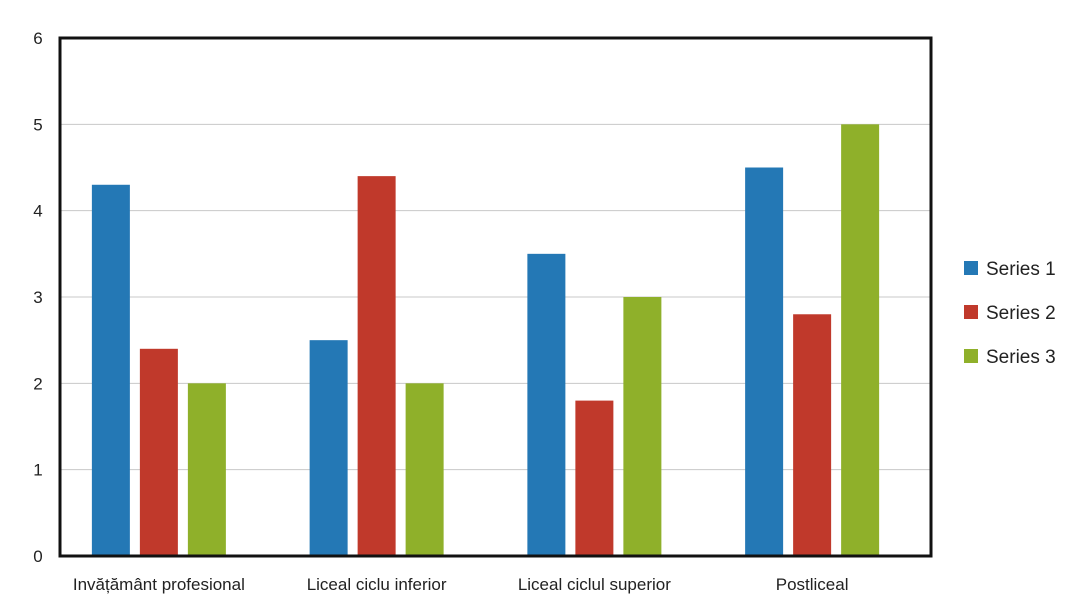 The height and width of the screenshot is (613, 1073). I want to click on legend: Series 1 Series 2 Series 3, so click(1010, 313).